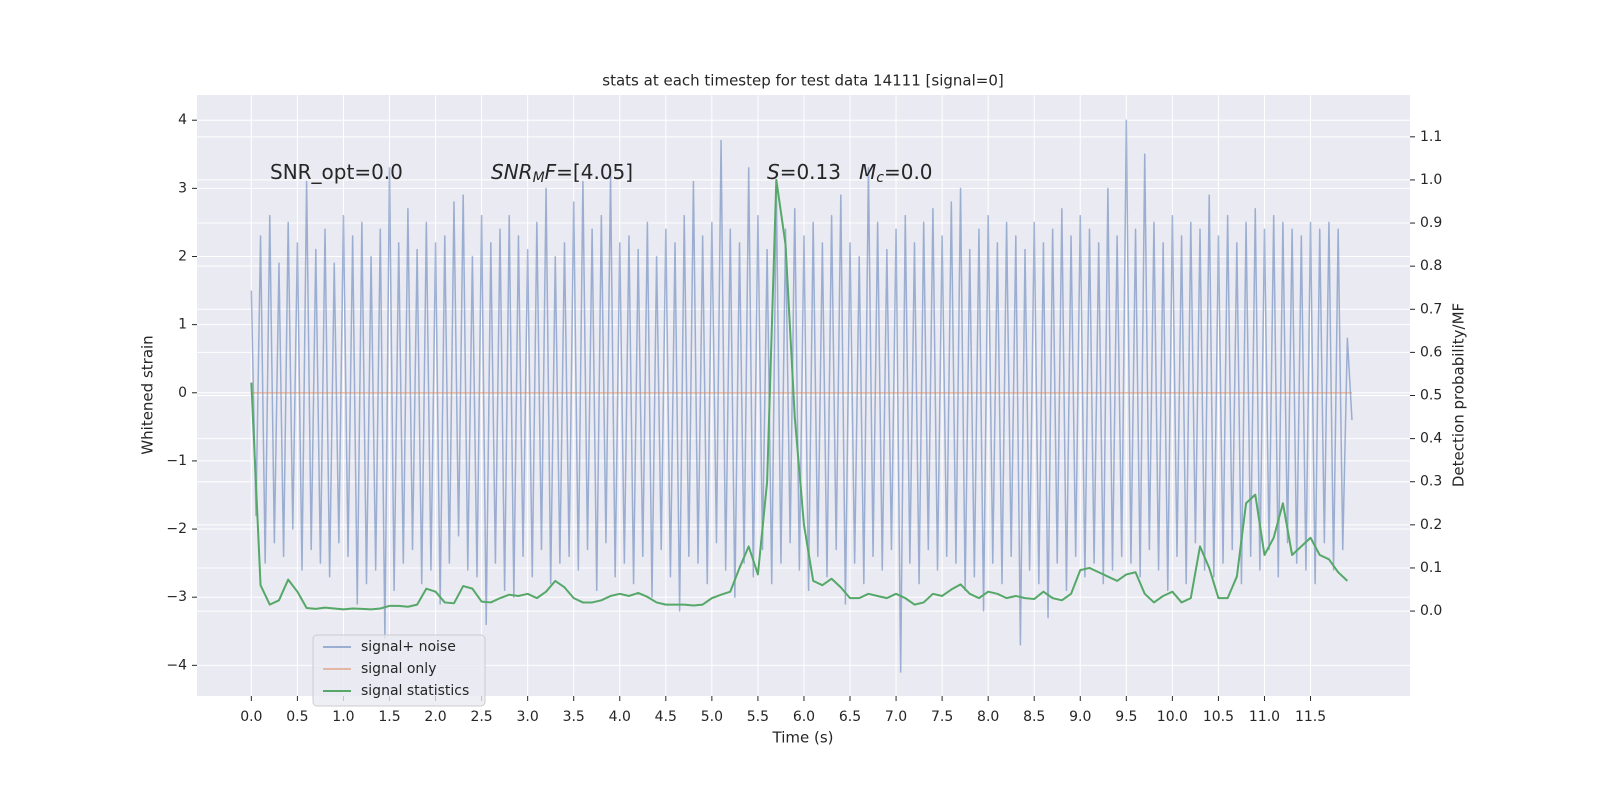  What do you see at coordinates (758, 717) in the screenshot?
I see `x-tick-label: 5.5` at bounding box center [758, 717].